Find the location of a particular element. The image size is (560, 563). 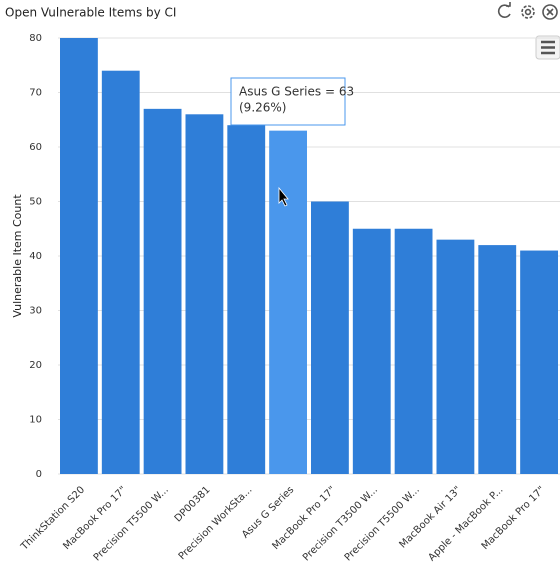

tooltip-box is located at coordinates (288, 101).